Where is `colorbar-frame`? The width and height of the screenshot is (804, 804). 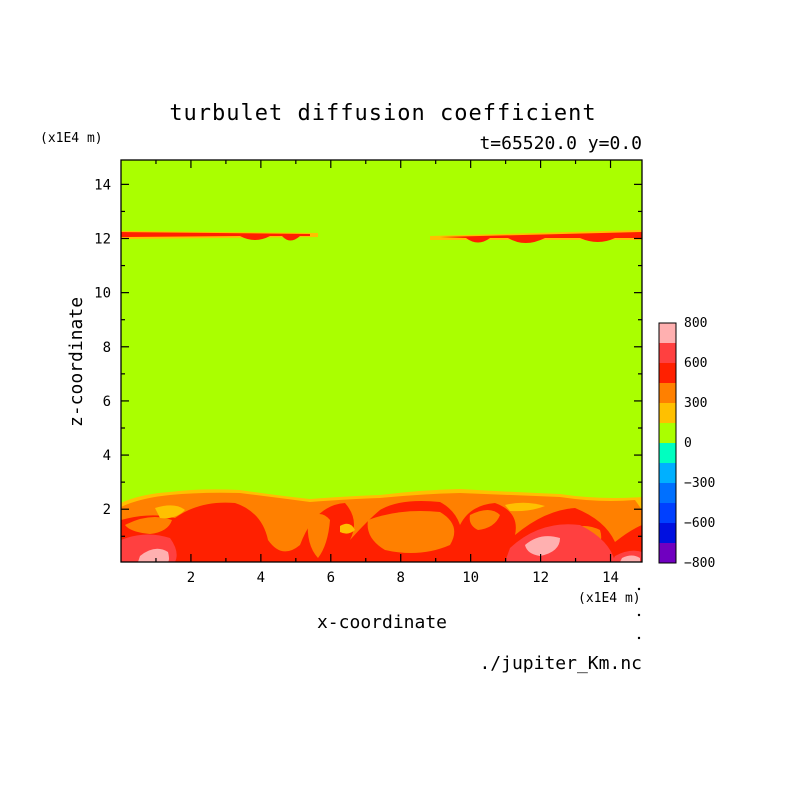 colorbar-frame is located at coordinates (667, 443).